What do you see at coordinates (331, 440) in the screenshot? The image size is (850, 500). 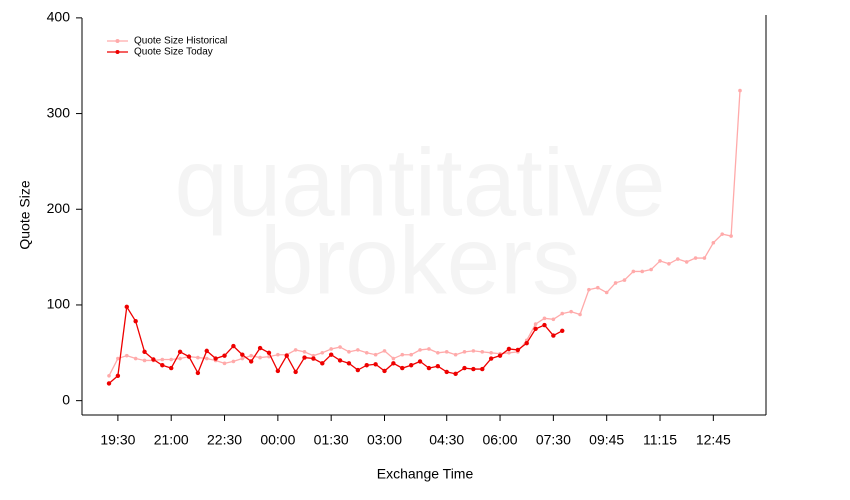 I see `x-tick-label: 01:30` at bounding box center [331, 440].